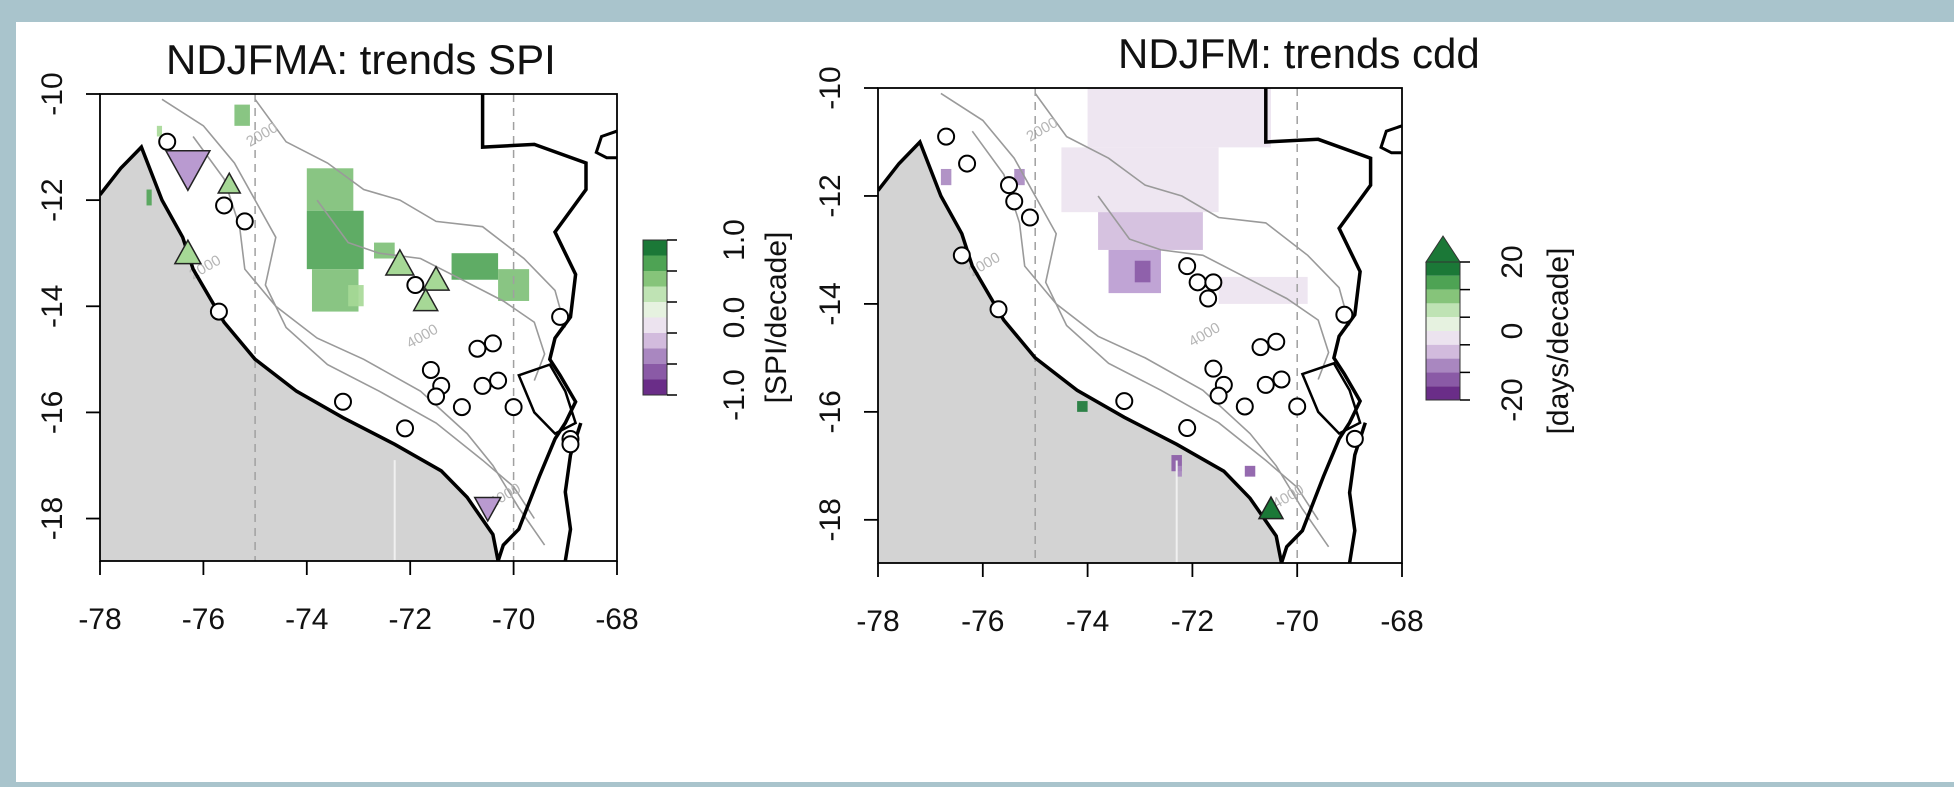 This screenshot has height=787, width=1954. I want to click on colorbar-tick-label: -1.0, so click(734, 395).